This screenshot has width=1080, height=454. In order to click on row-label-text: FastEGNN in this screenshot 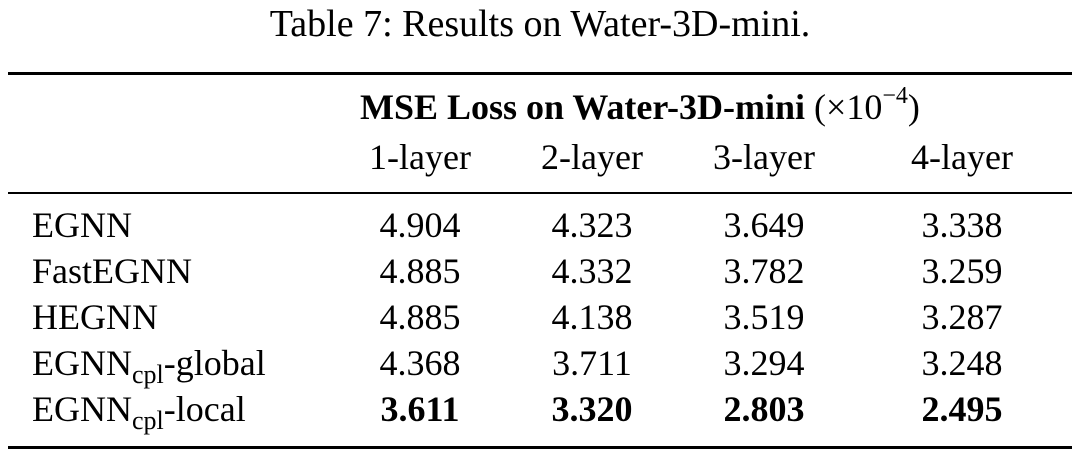, I will do `click(112, 271)`.